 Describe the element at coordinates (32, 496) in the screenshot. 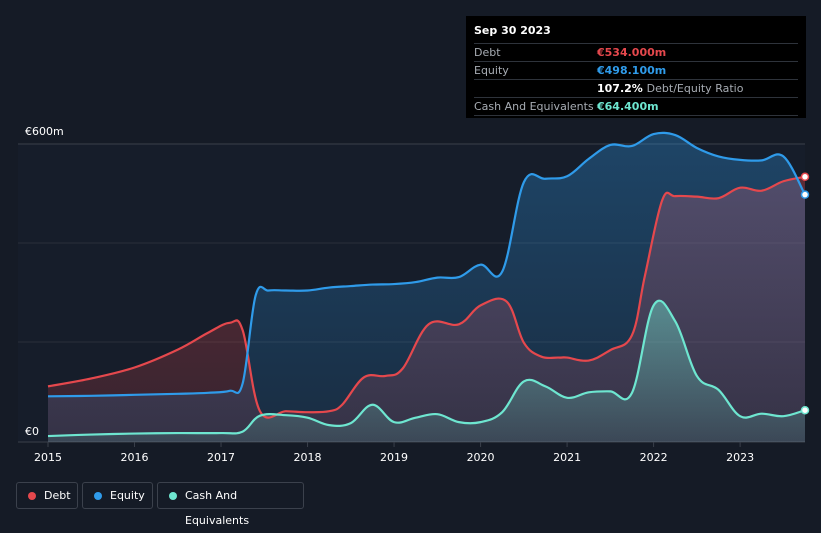

I see `debt-legend-dot-icon` at that location.